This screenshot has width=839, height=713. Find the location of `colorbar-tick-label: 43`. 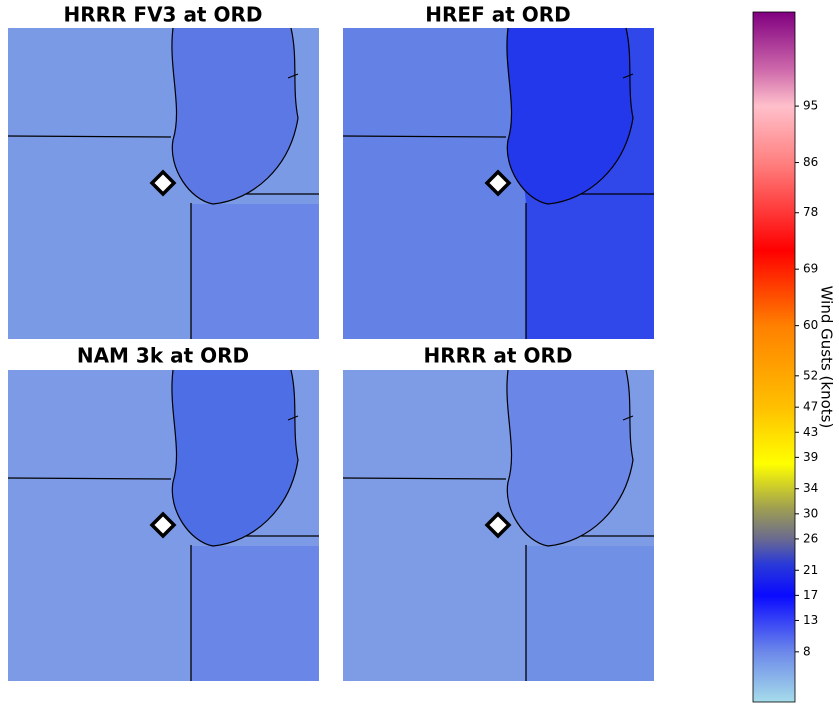

colorbar-tick-label: 43 is located at coordinates (810, 432).